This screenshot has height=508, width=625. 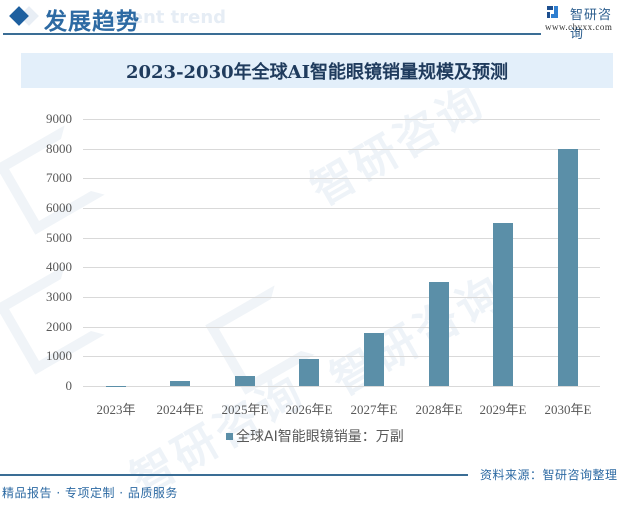 What do you see at coordinates (46, 238) in the screenshot?
I see `y-axis-tick-label: 5000` at bounding box center [46, 238].